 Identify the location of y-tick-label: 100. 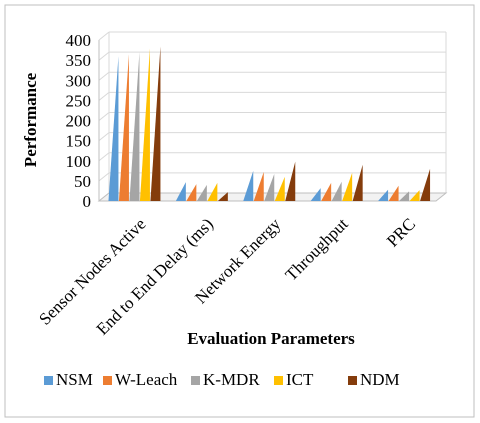
(79, 161).